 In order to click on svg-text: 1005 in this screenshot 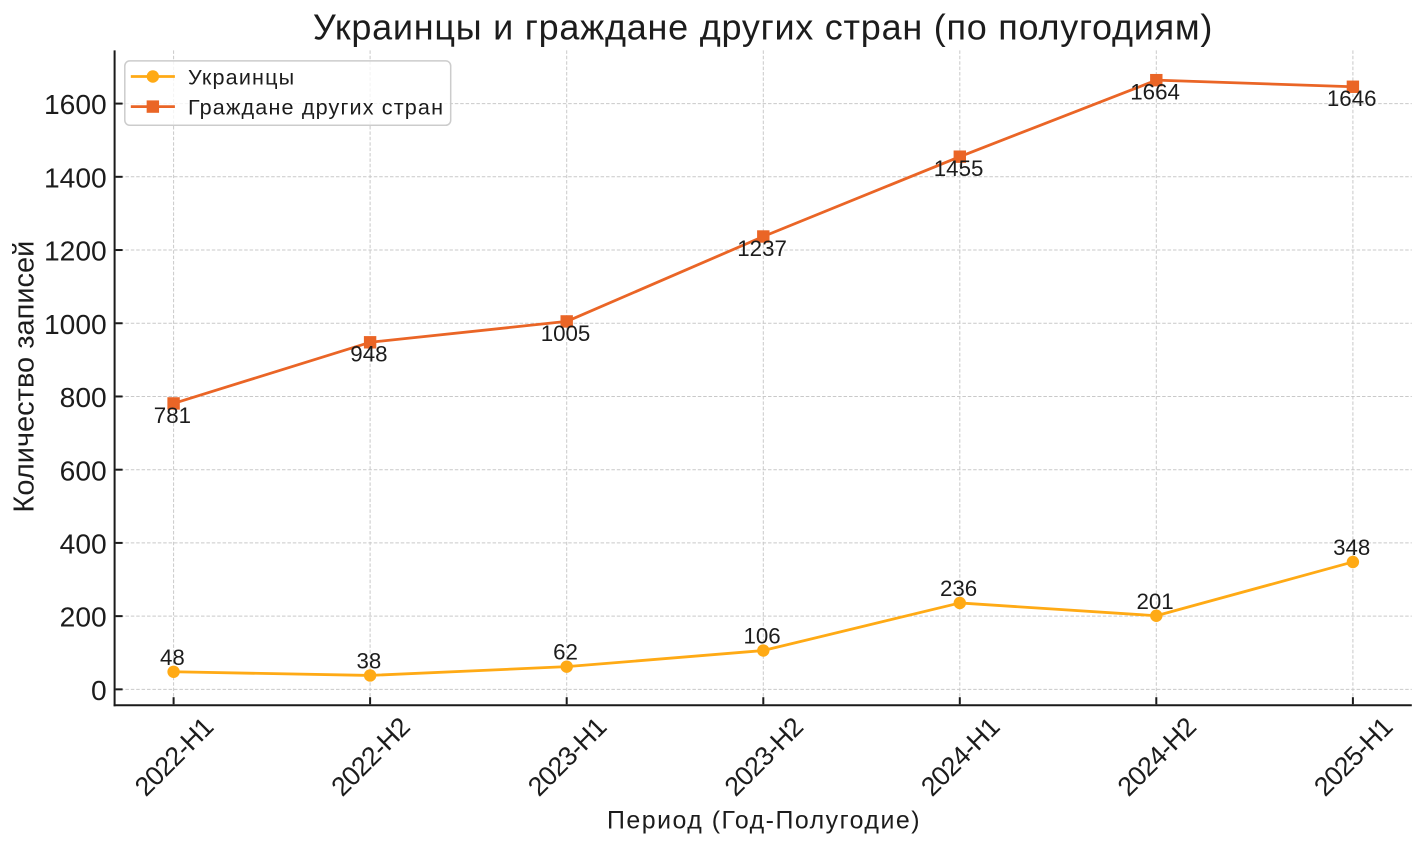, I will do `click(566, 333)`.